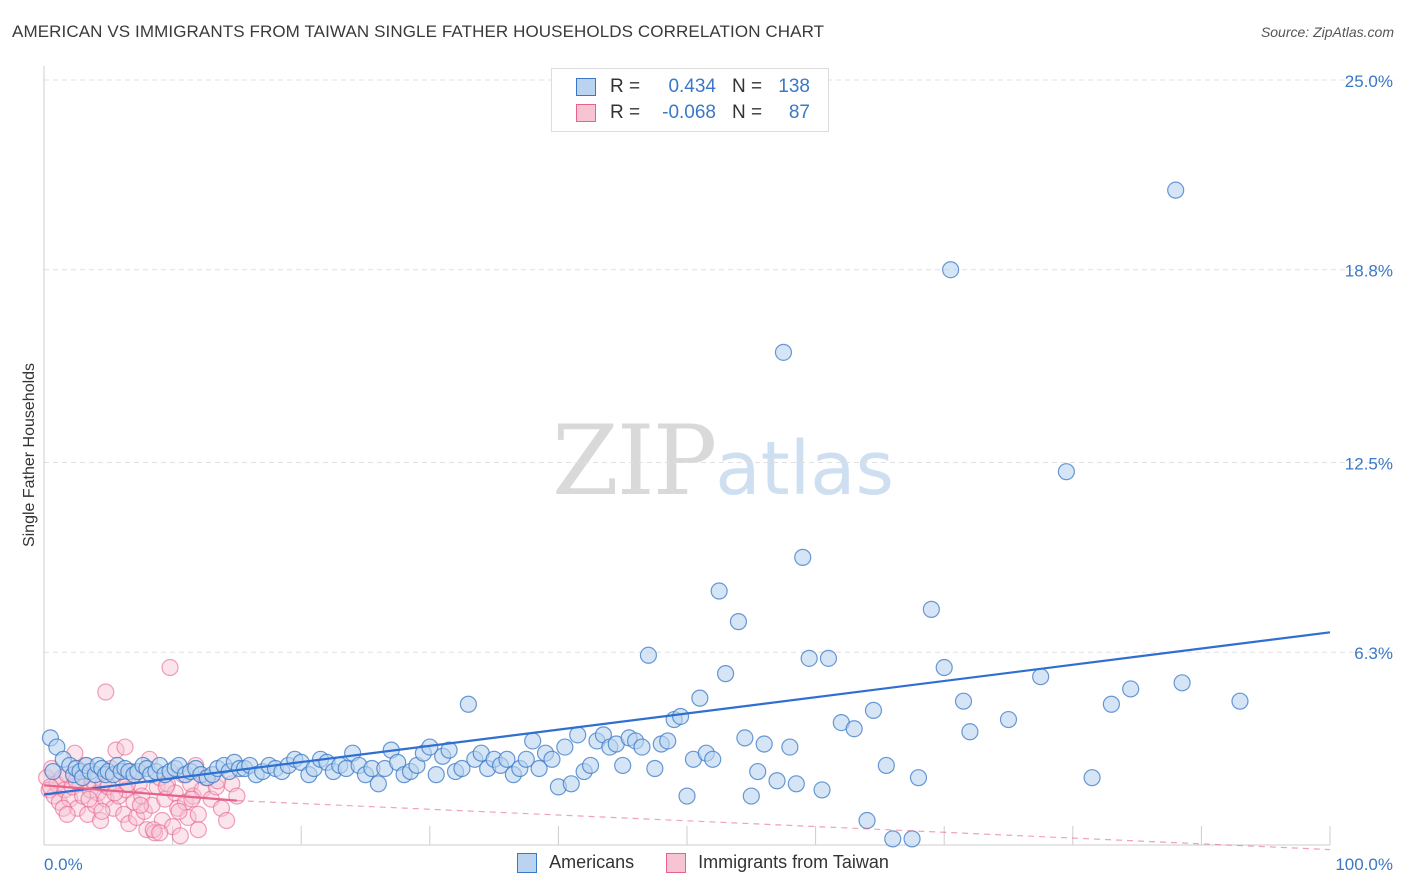 The height and width of the screenshot is (892, 1406). I want to click on legend-row-americans: R = 0.434 N = 138, so click(693, 87).